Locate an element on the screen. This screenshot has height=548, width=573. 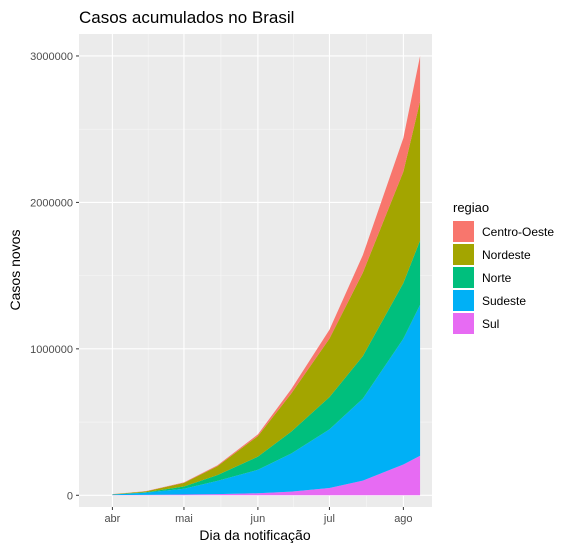
legend-label-sudeste: Sudeste is located at coordinates (504, 301).